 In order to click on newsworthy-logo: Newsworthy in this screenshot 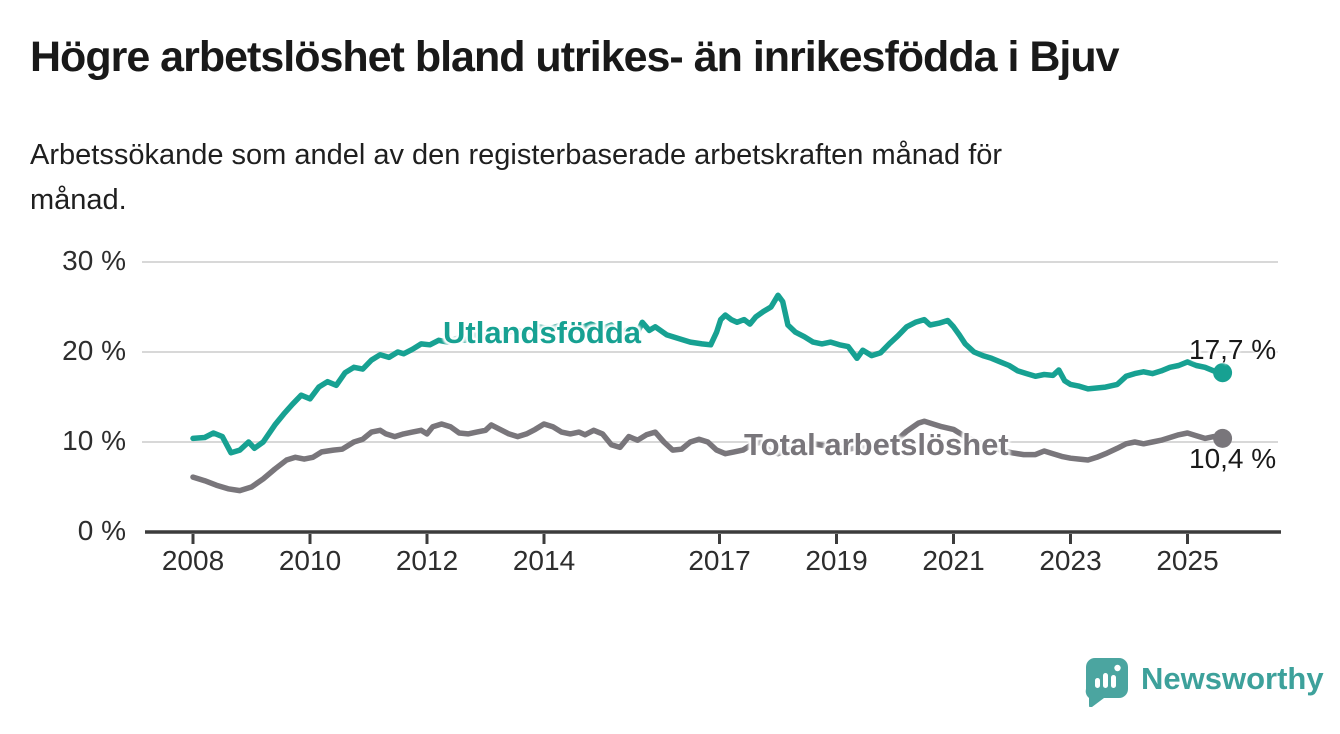, I will do `click(1204, 682)`.